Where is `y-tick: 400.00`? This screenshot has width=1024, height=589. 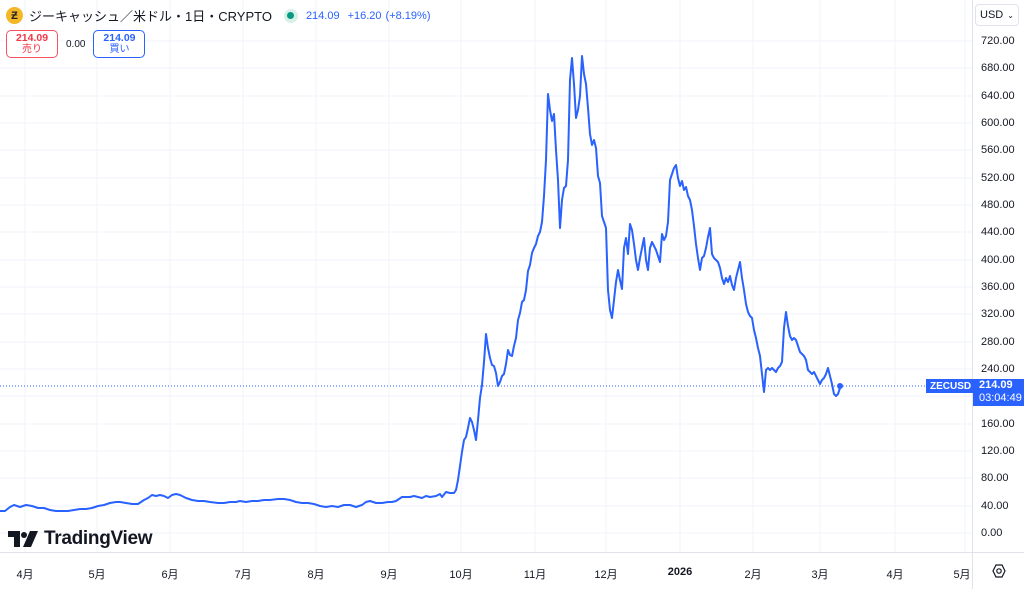 y-tick: 400.00 is located at coordinates (998, 260).